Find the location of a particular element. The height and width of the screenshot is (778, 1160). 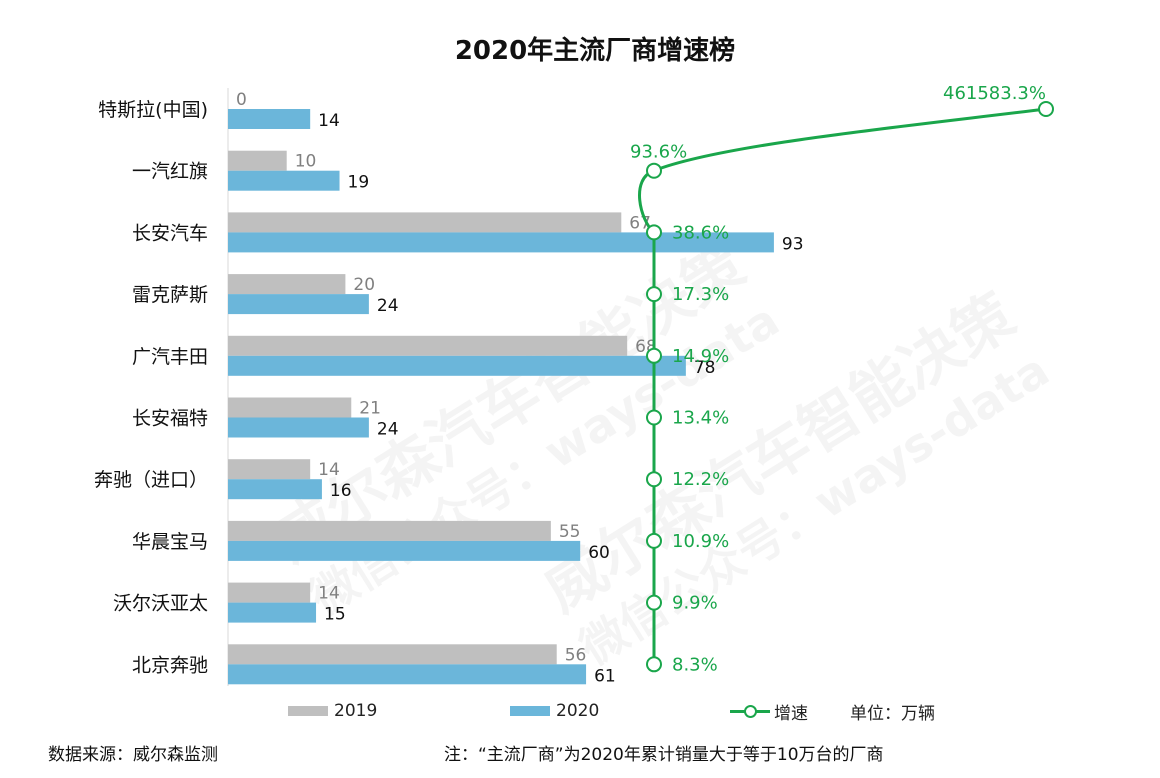

footnote: 注：“主流厂商”为2020年累计销量大于等于10万台的厂商 is located at coordinates (664, 755).